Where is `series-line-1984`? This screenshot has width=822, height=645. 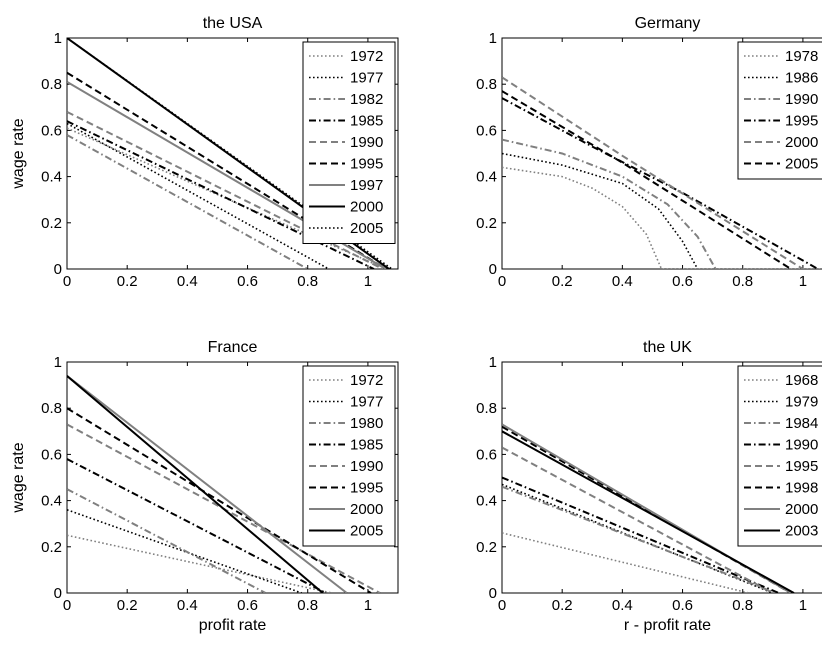 series-line-1984 is located at coordinates (639, 539).